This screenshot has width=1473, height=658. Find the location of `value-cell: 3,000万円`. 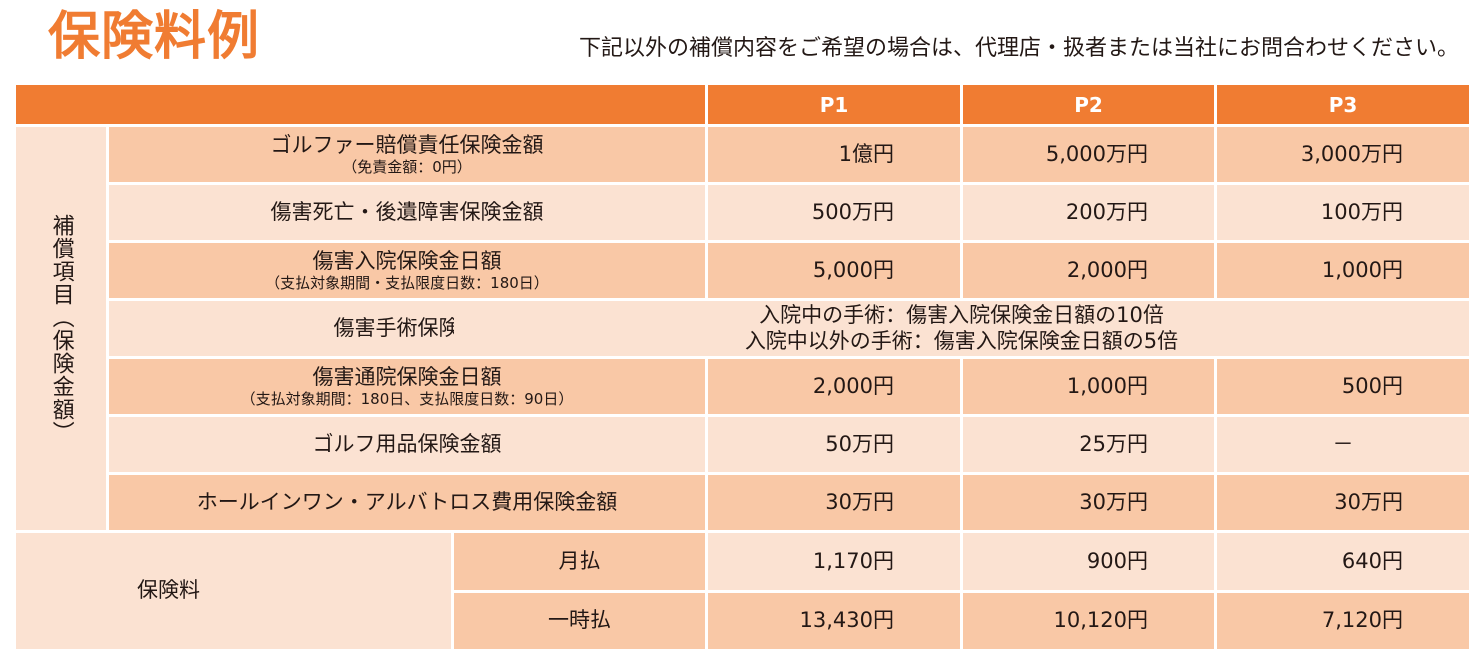

value-cell: 3,000万円 is located at coordinates (1343, 154).